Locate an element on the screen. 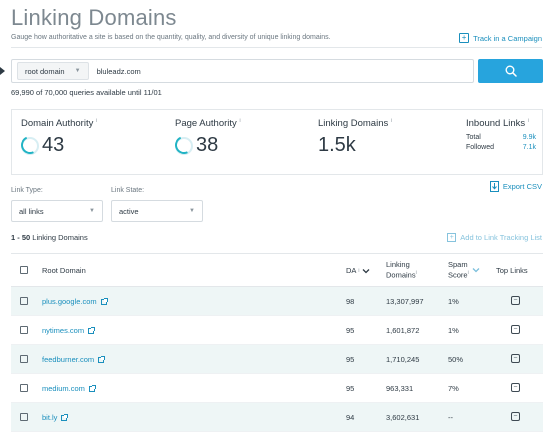  followed-value: 7.1k is located at coordinates (529, 148).